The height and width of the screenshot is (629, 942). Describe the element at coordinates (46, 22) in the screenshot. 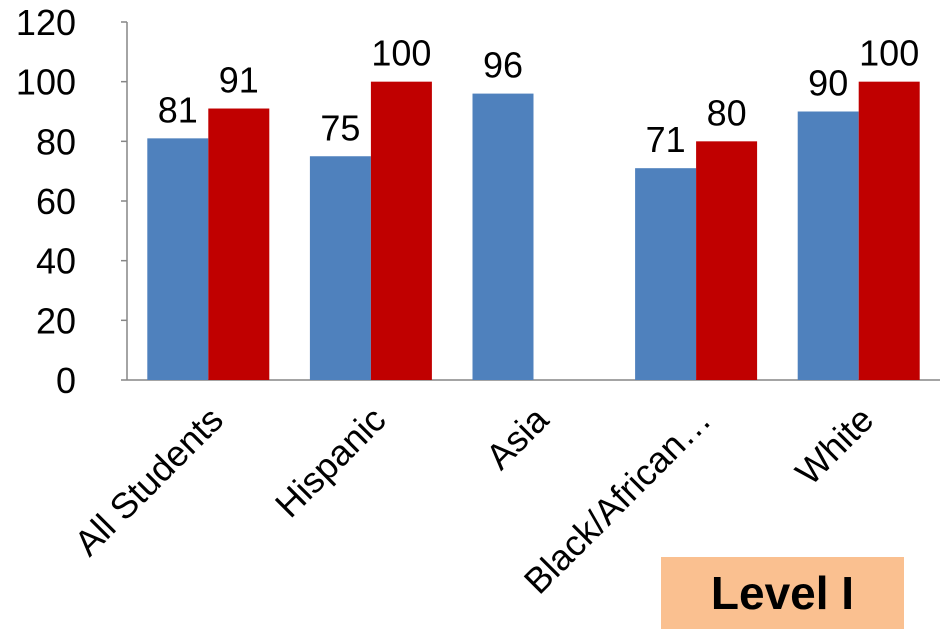

I see `y-tick-label: 120` at that location.